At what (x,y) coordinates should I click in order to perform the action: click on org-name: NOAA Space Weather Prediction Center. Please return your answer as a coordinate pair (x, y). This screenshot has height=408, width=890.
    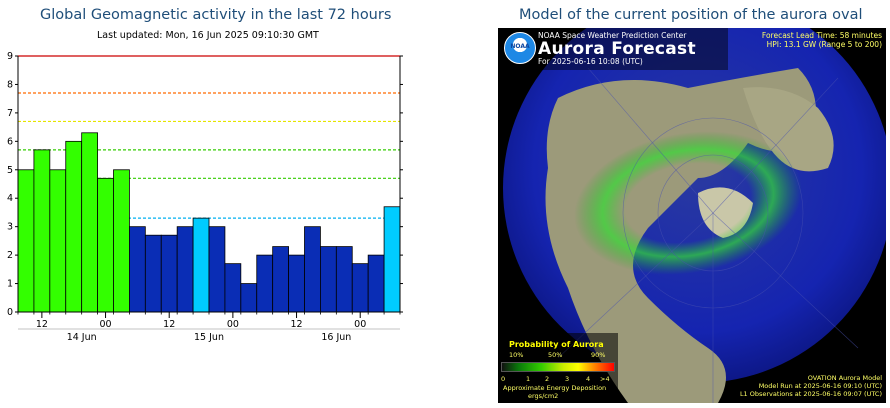
    Looking at the image, I should click on (612, 35).